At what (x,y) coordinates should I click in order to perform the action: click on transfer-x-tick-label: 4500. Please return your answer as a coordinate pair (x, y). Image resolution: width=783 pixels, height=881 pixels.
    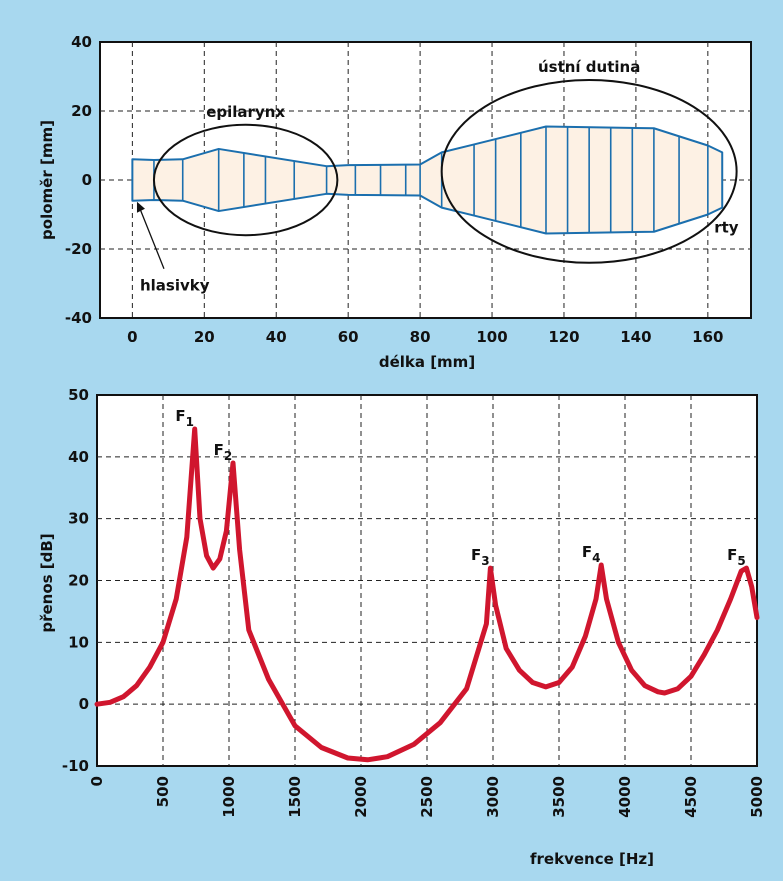
    Looking at the image, I should click on (691, 797).